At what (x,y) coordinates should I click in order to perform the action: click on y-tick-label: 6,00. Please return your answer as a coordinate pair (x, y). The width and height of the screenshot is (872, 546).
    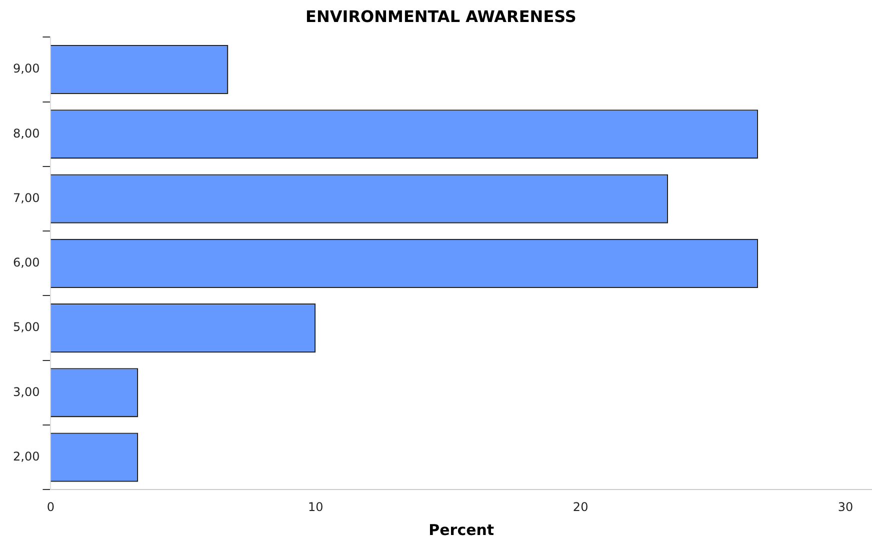
    Looking at the image, I should click on (26, 263).